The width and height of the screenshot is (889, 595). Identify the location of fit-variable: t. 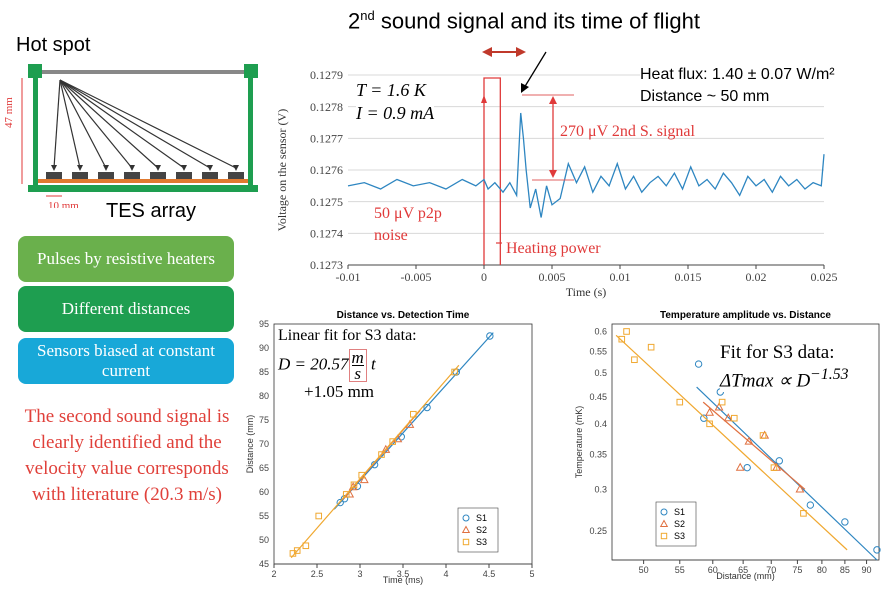
(373, 364).